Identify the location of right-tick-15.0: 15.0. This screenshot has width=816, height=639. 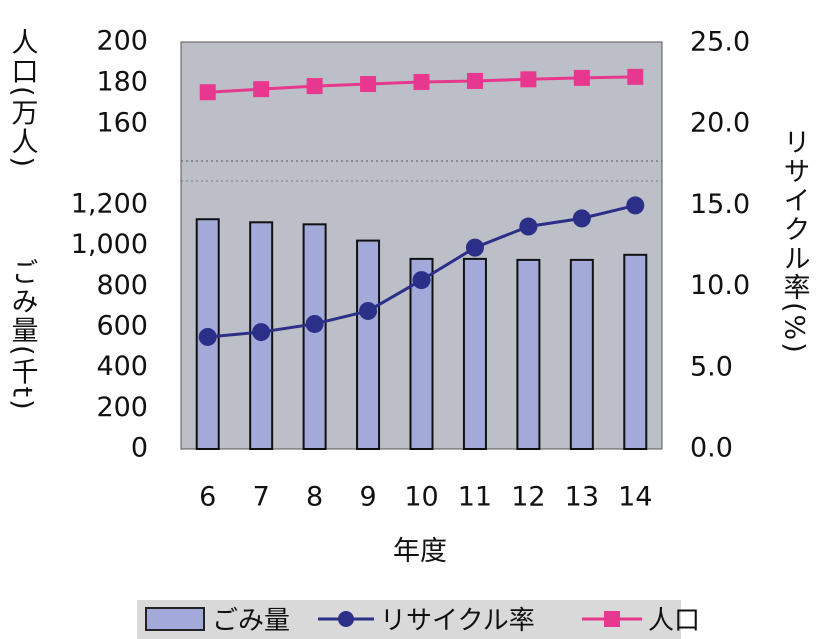
(720, 204).